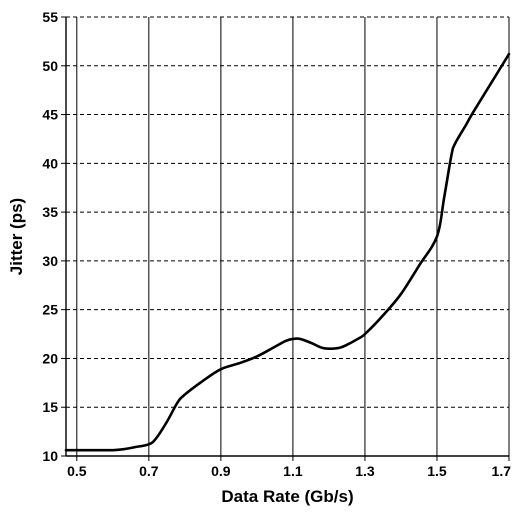 This screenshot has width=519, height=512. What do you see at coordinates (502, 471) in the screenshot?
I see `x-tick-label: 1.7` at bounding box center [502, 471].